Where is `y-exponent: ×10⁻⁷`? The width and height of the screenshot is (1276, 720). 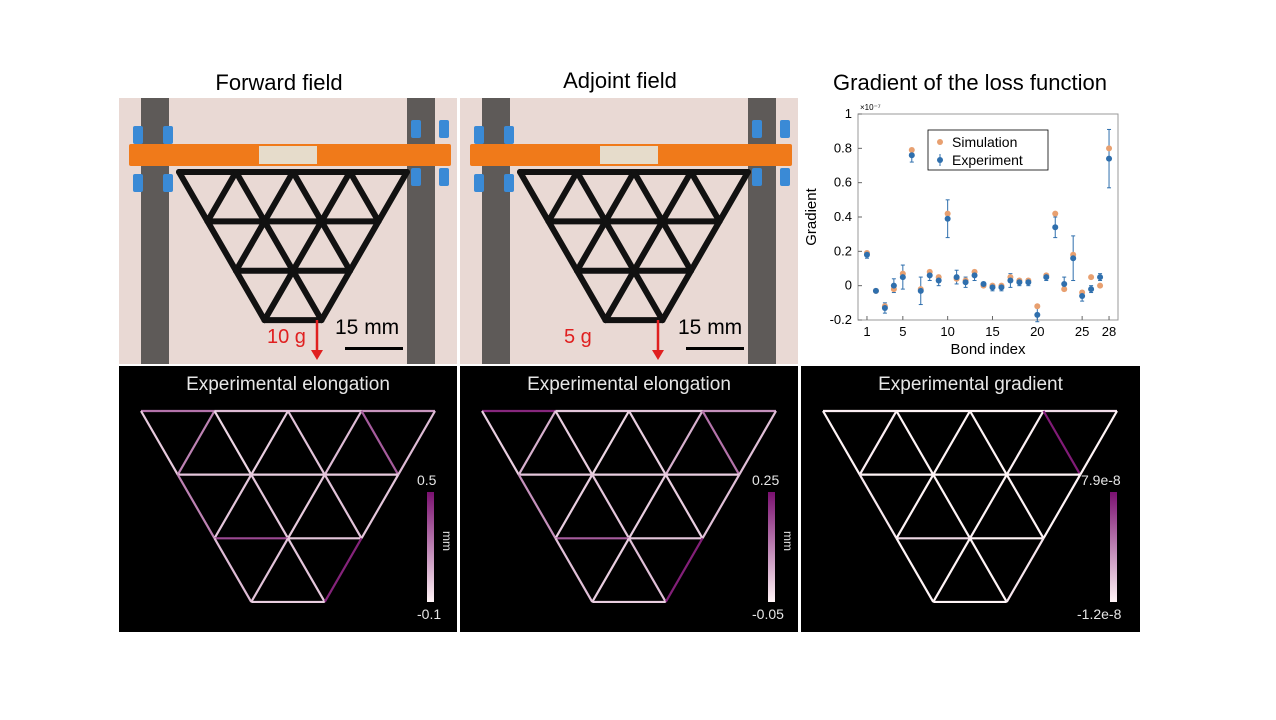
y-exponent: ×10⁻⁷ is located at coordinates (870, 107).